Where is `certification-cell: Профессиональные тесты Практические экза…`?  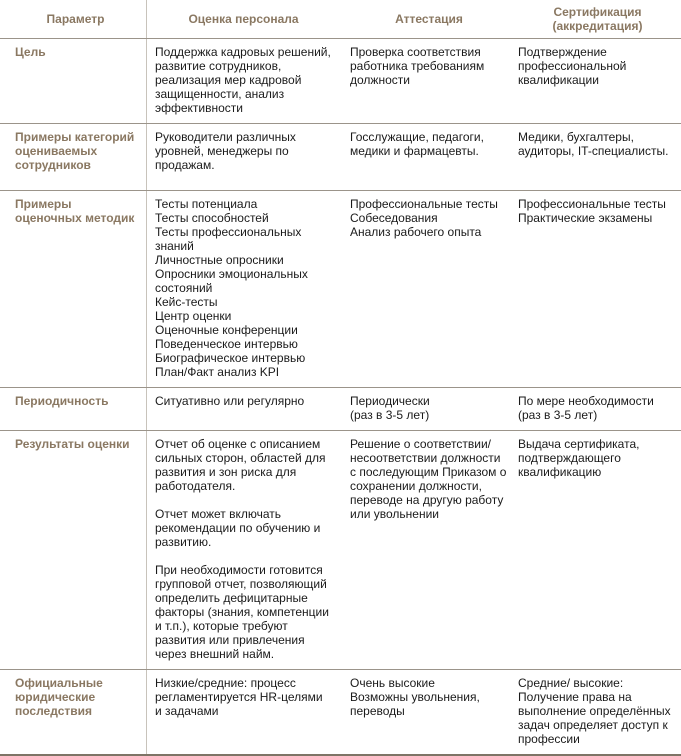 certification-cell: Профессиональные тесты Практические экза… is located at coordinates (592, 211).